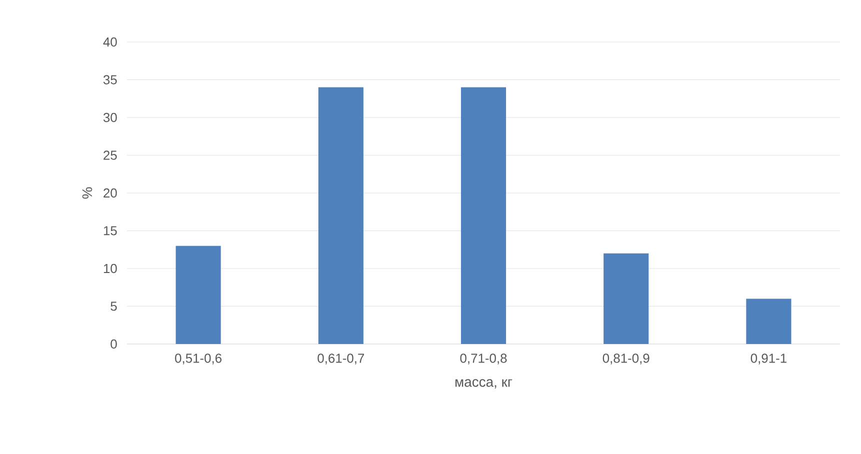 Image resolution: width=861 pixels, height=454 pixels. I want to click on y-tick-label: 20, so click(110, 193).